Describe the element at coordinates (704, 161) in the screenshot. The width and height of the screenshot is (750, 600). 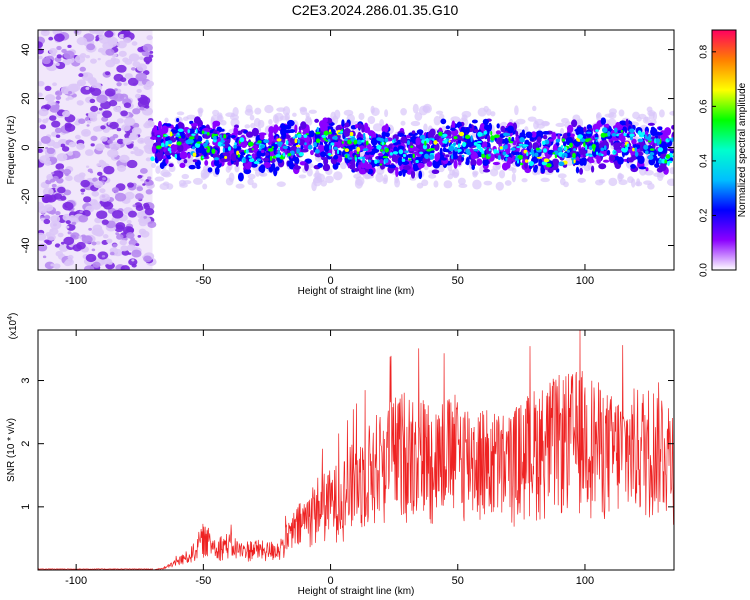
I see `colorbar-tick-label: 0.4` at that location.